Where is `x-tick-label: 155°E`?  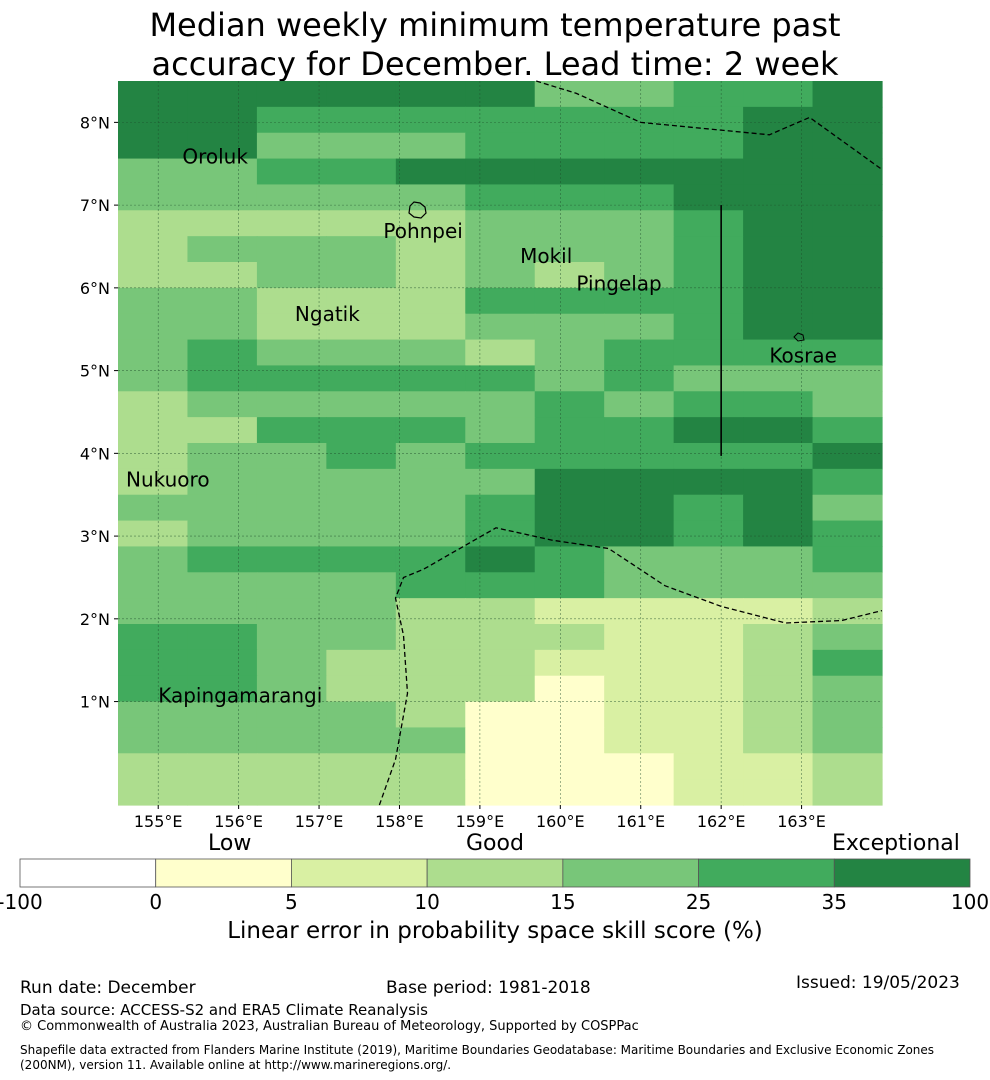 x-tick-label: 155°E is located at coordinates (158, 821).